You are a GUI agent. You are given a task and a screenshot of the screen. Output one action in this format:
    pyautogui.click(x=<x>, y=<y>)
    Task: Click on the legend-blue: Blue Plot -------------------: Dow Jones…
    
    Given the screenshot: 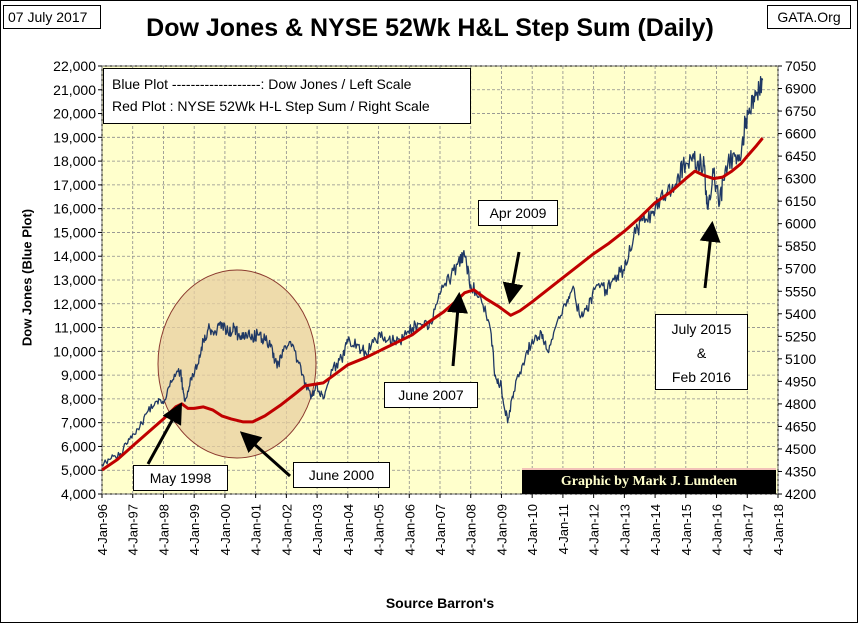 What is the action you would take?
    pyautogui.click(x=262, y=84)
    